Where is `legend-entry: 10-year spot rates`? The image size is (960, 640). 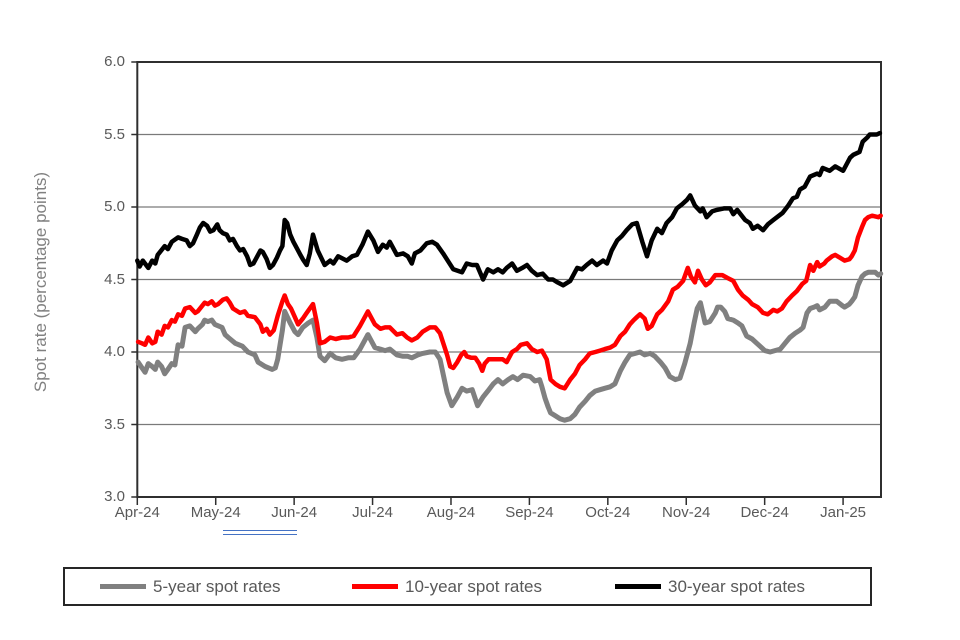 legend-entry: 10-year spot rates is located at coordinates (447, 586).